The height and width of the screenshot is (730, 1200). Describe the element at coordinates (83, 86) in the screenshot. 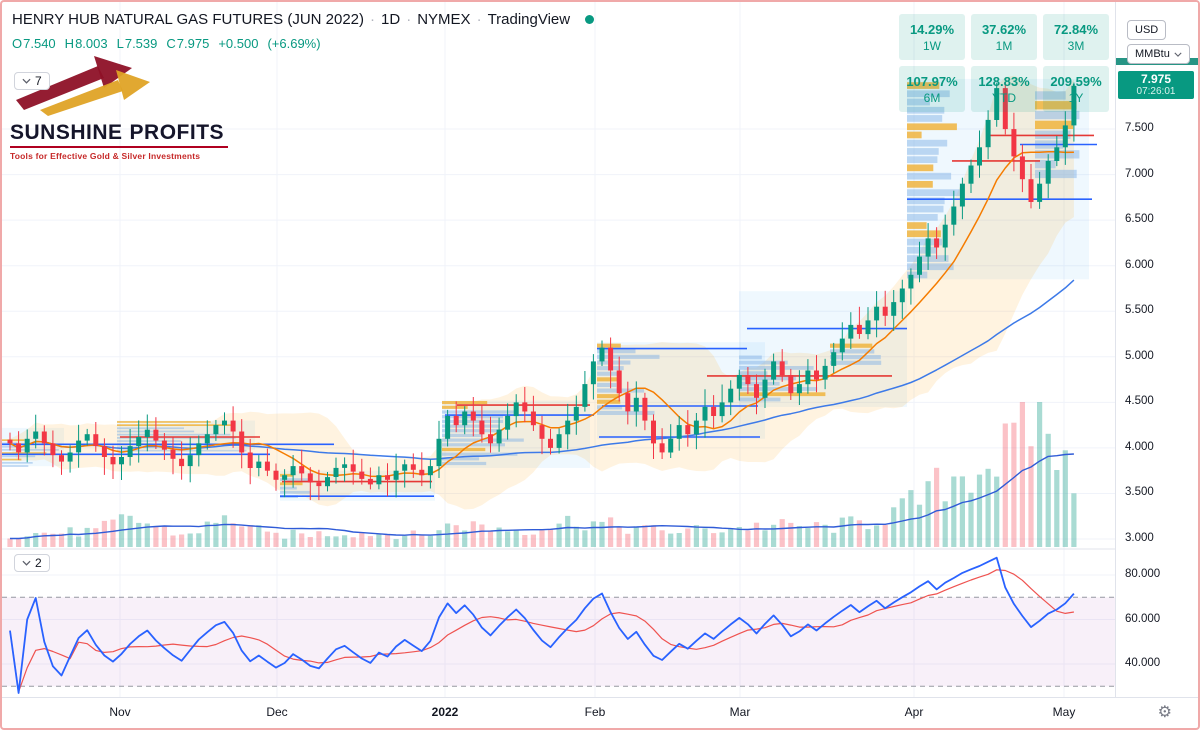

I see `logo-arrows-icon` at that location.